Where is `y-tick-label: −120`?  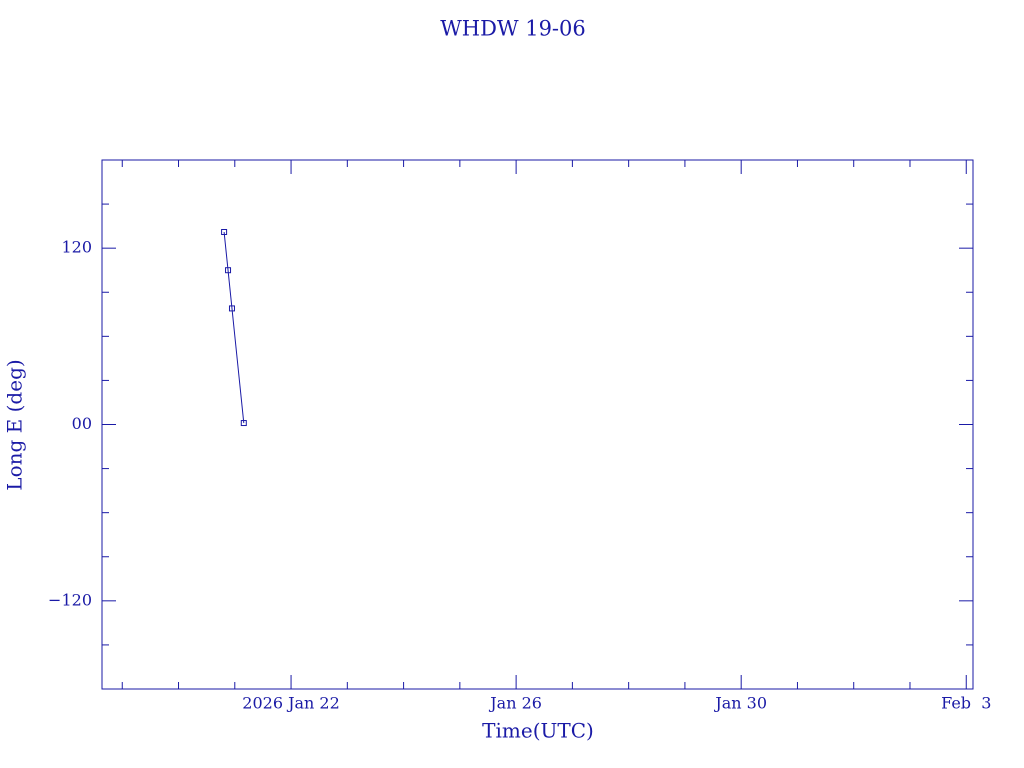
y-tick-label: −120 is located at coordinates (70, 599).